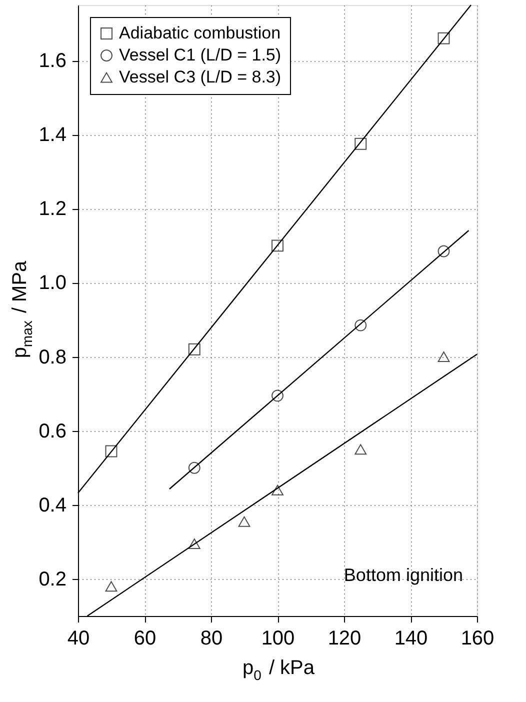  Describe the element at coordinates (52, 61) in the screenshot. I see `y-tick-label: 1.6` at that location.